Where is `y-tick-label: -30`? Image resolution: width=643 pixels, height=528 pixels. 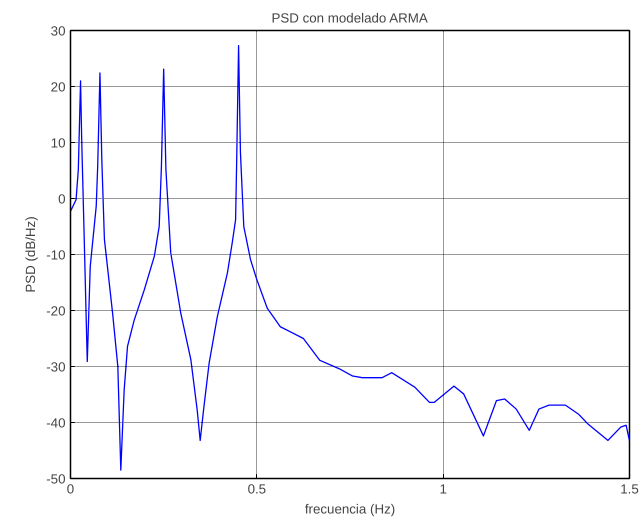 y-tick-label: -30 is located at coordinates (56, 367).